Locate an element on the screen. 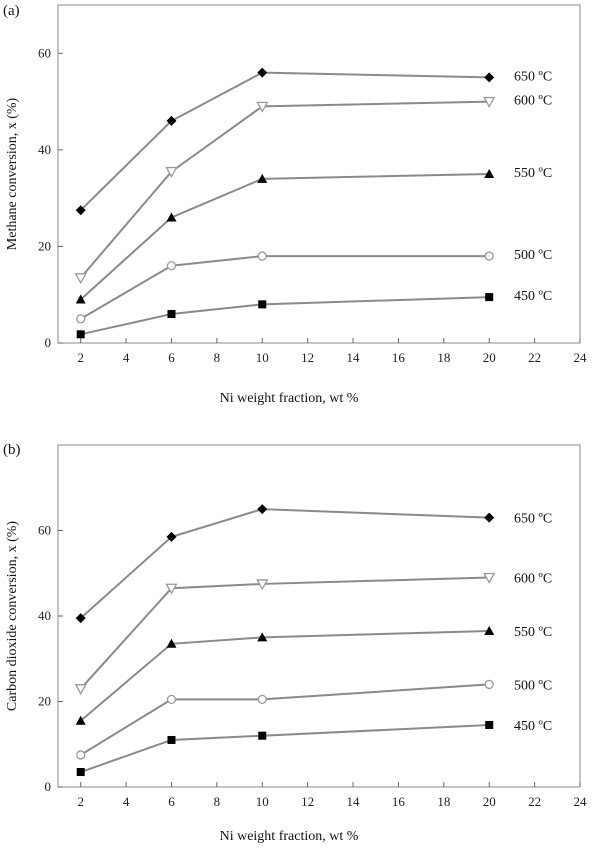  y-tick-label: 20 is located at coordinates (44, 701).